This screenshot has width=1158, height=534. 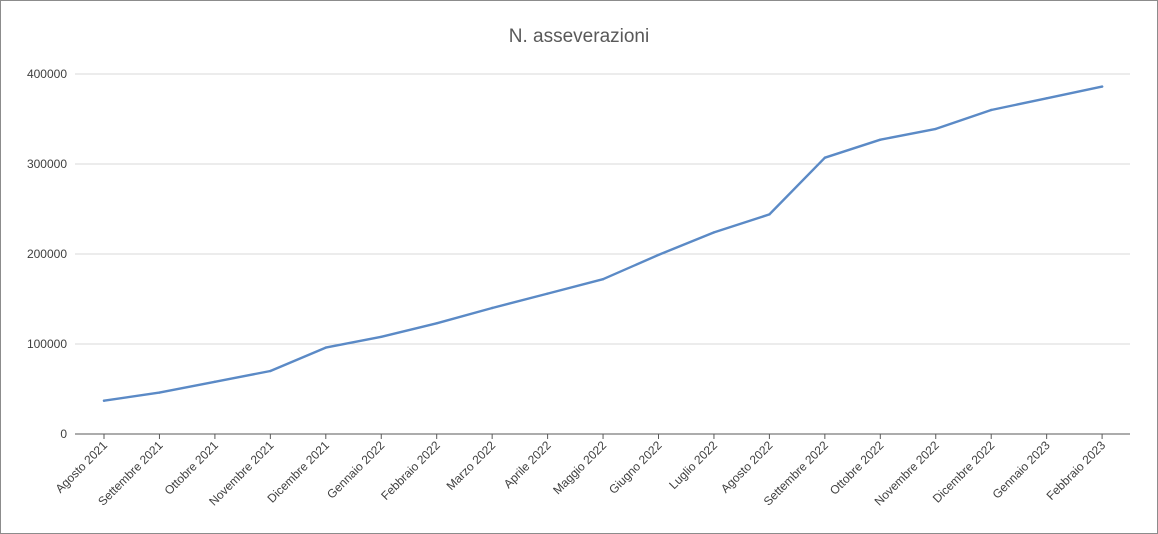 I want to click on x-tick-label: Febbraio 2023, so click(x=1076, y=470).